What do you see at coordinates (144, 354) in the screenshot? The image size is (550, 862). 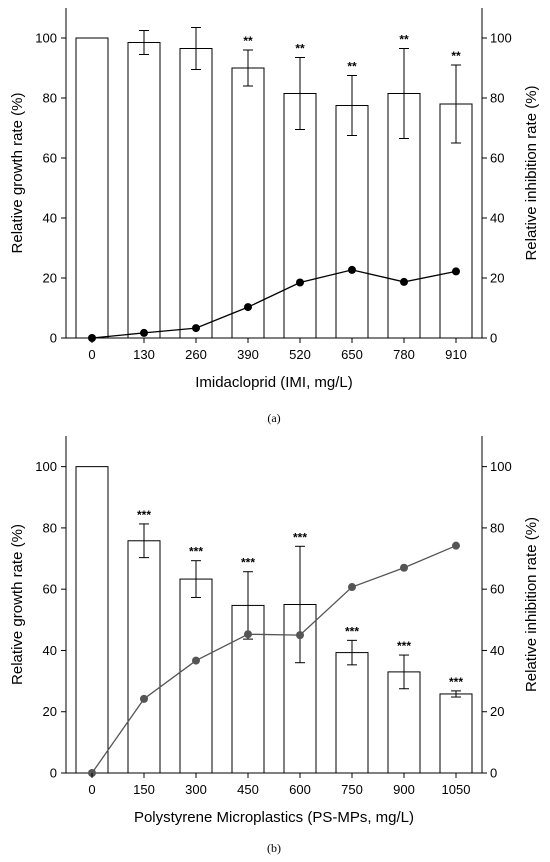 I see `x-tick-label: 130` at bounding box center [144, 354].